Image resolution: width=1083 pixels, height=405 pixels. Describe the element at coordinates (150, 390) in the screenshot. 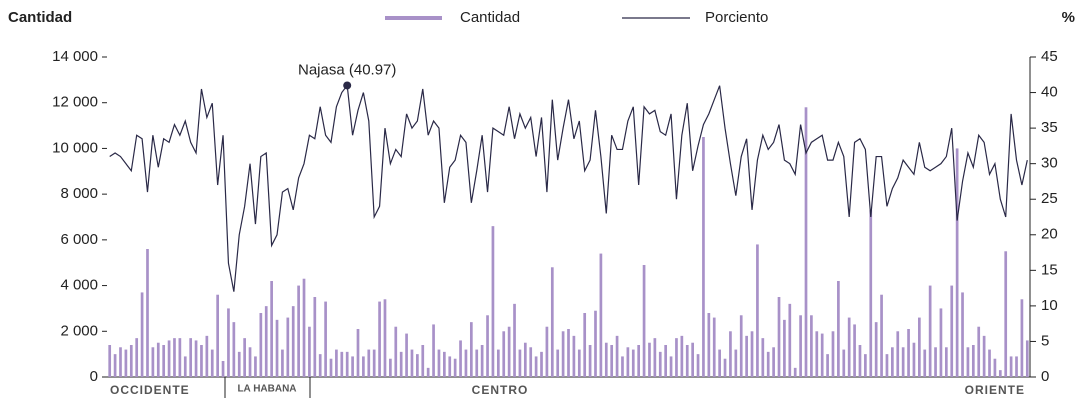

I see `region-label: OCCIDENTE` at that location.